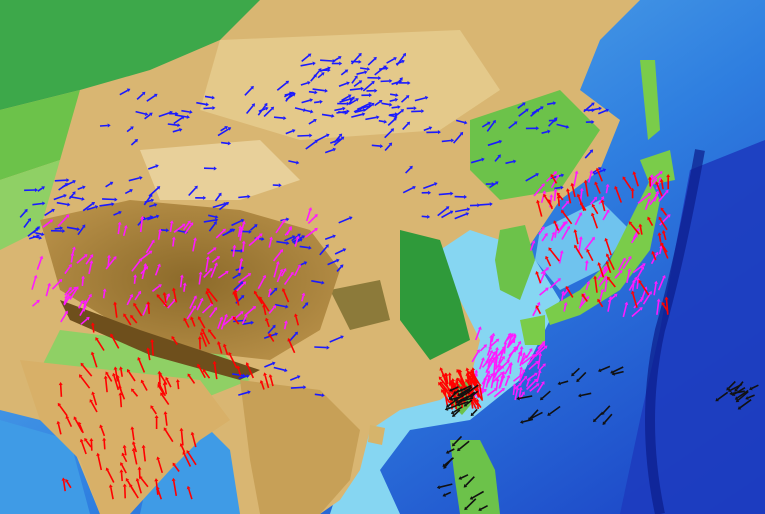 The height and width of the screenshot is (514, 765). What do you see at coordinates (675, 331) in the screenshot?
I see `trench` at bounding box center [675, 331].